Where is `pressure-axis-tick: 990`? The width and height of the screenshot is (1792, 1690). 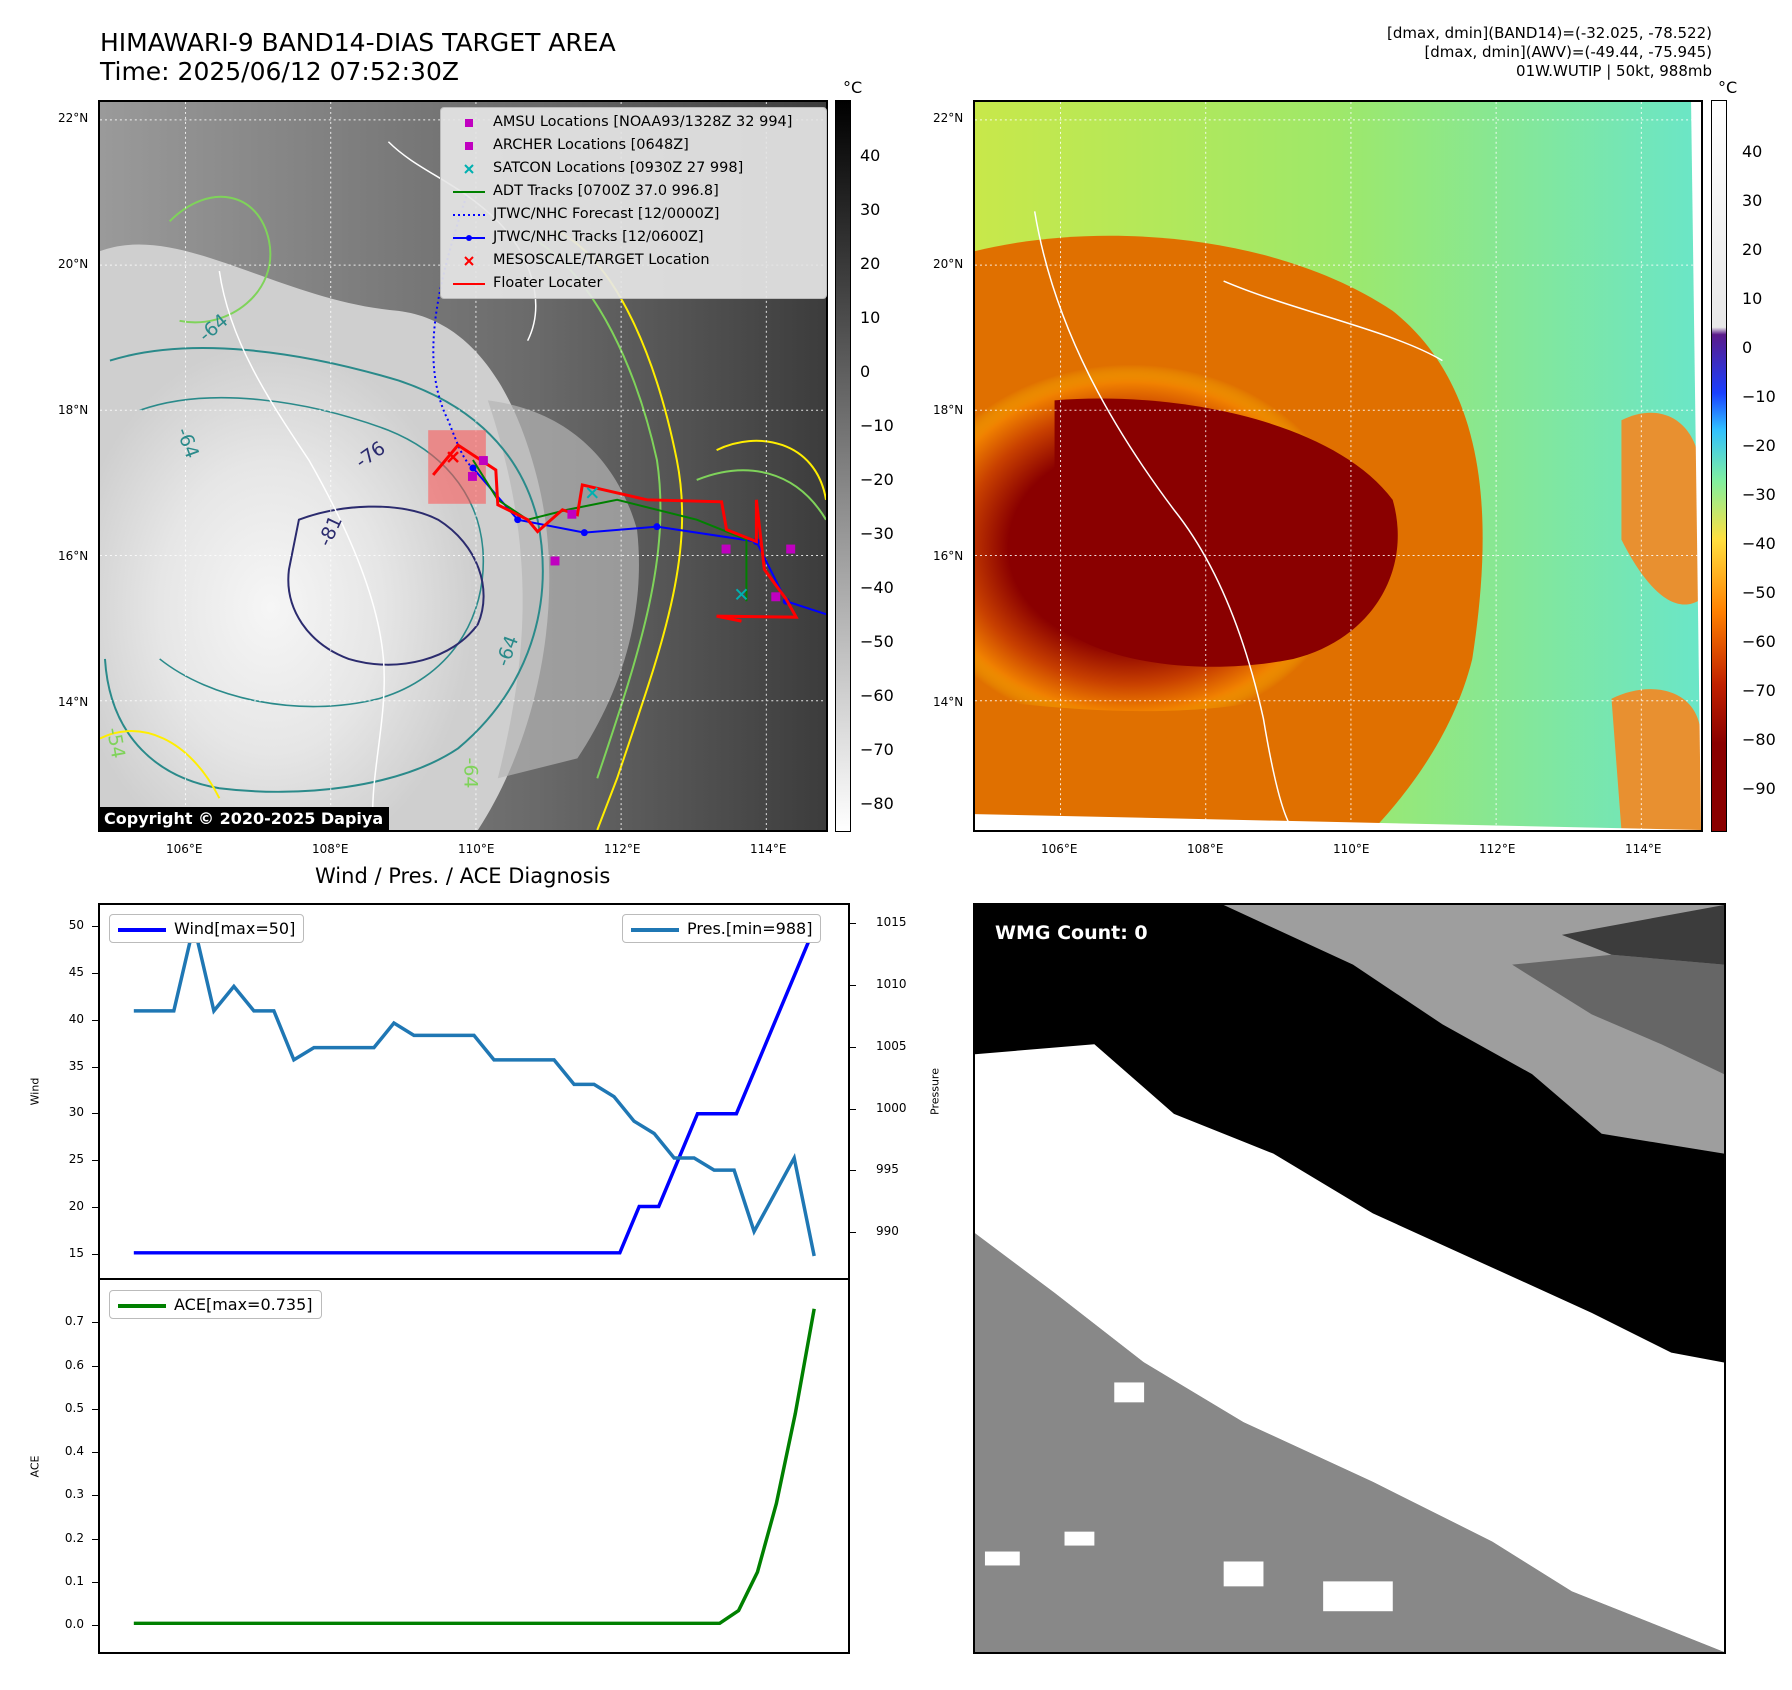 pressure-axis-tick: 990 is located at coordinates (887, 1231).